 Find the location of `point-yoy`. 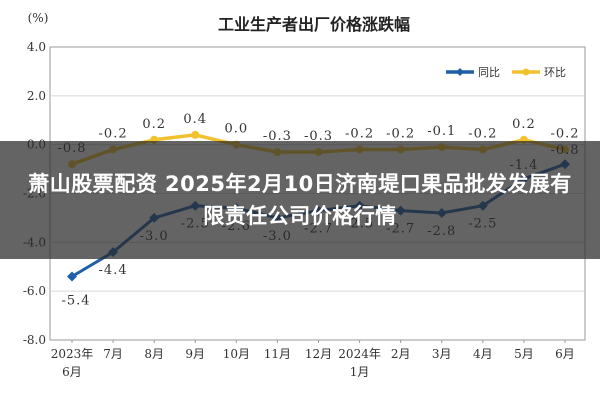

point-yoy is located at coordinates (72, 276).